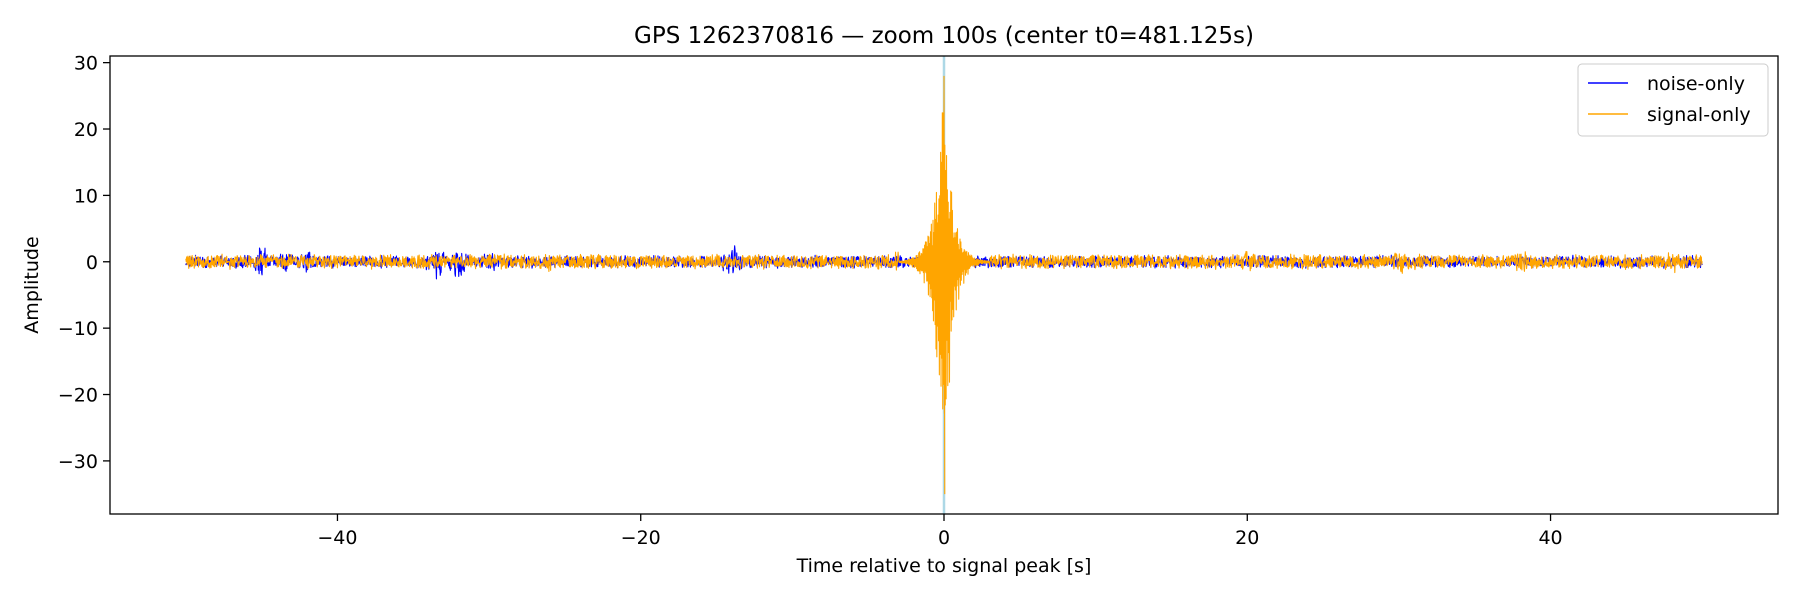  I want to click on y-tick-label: −20, so click(78, 396).